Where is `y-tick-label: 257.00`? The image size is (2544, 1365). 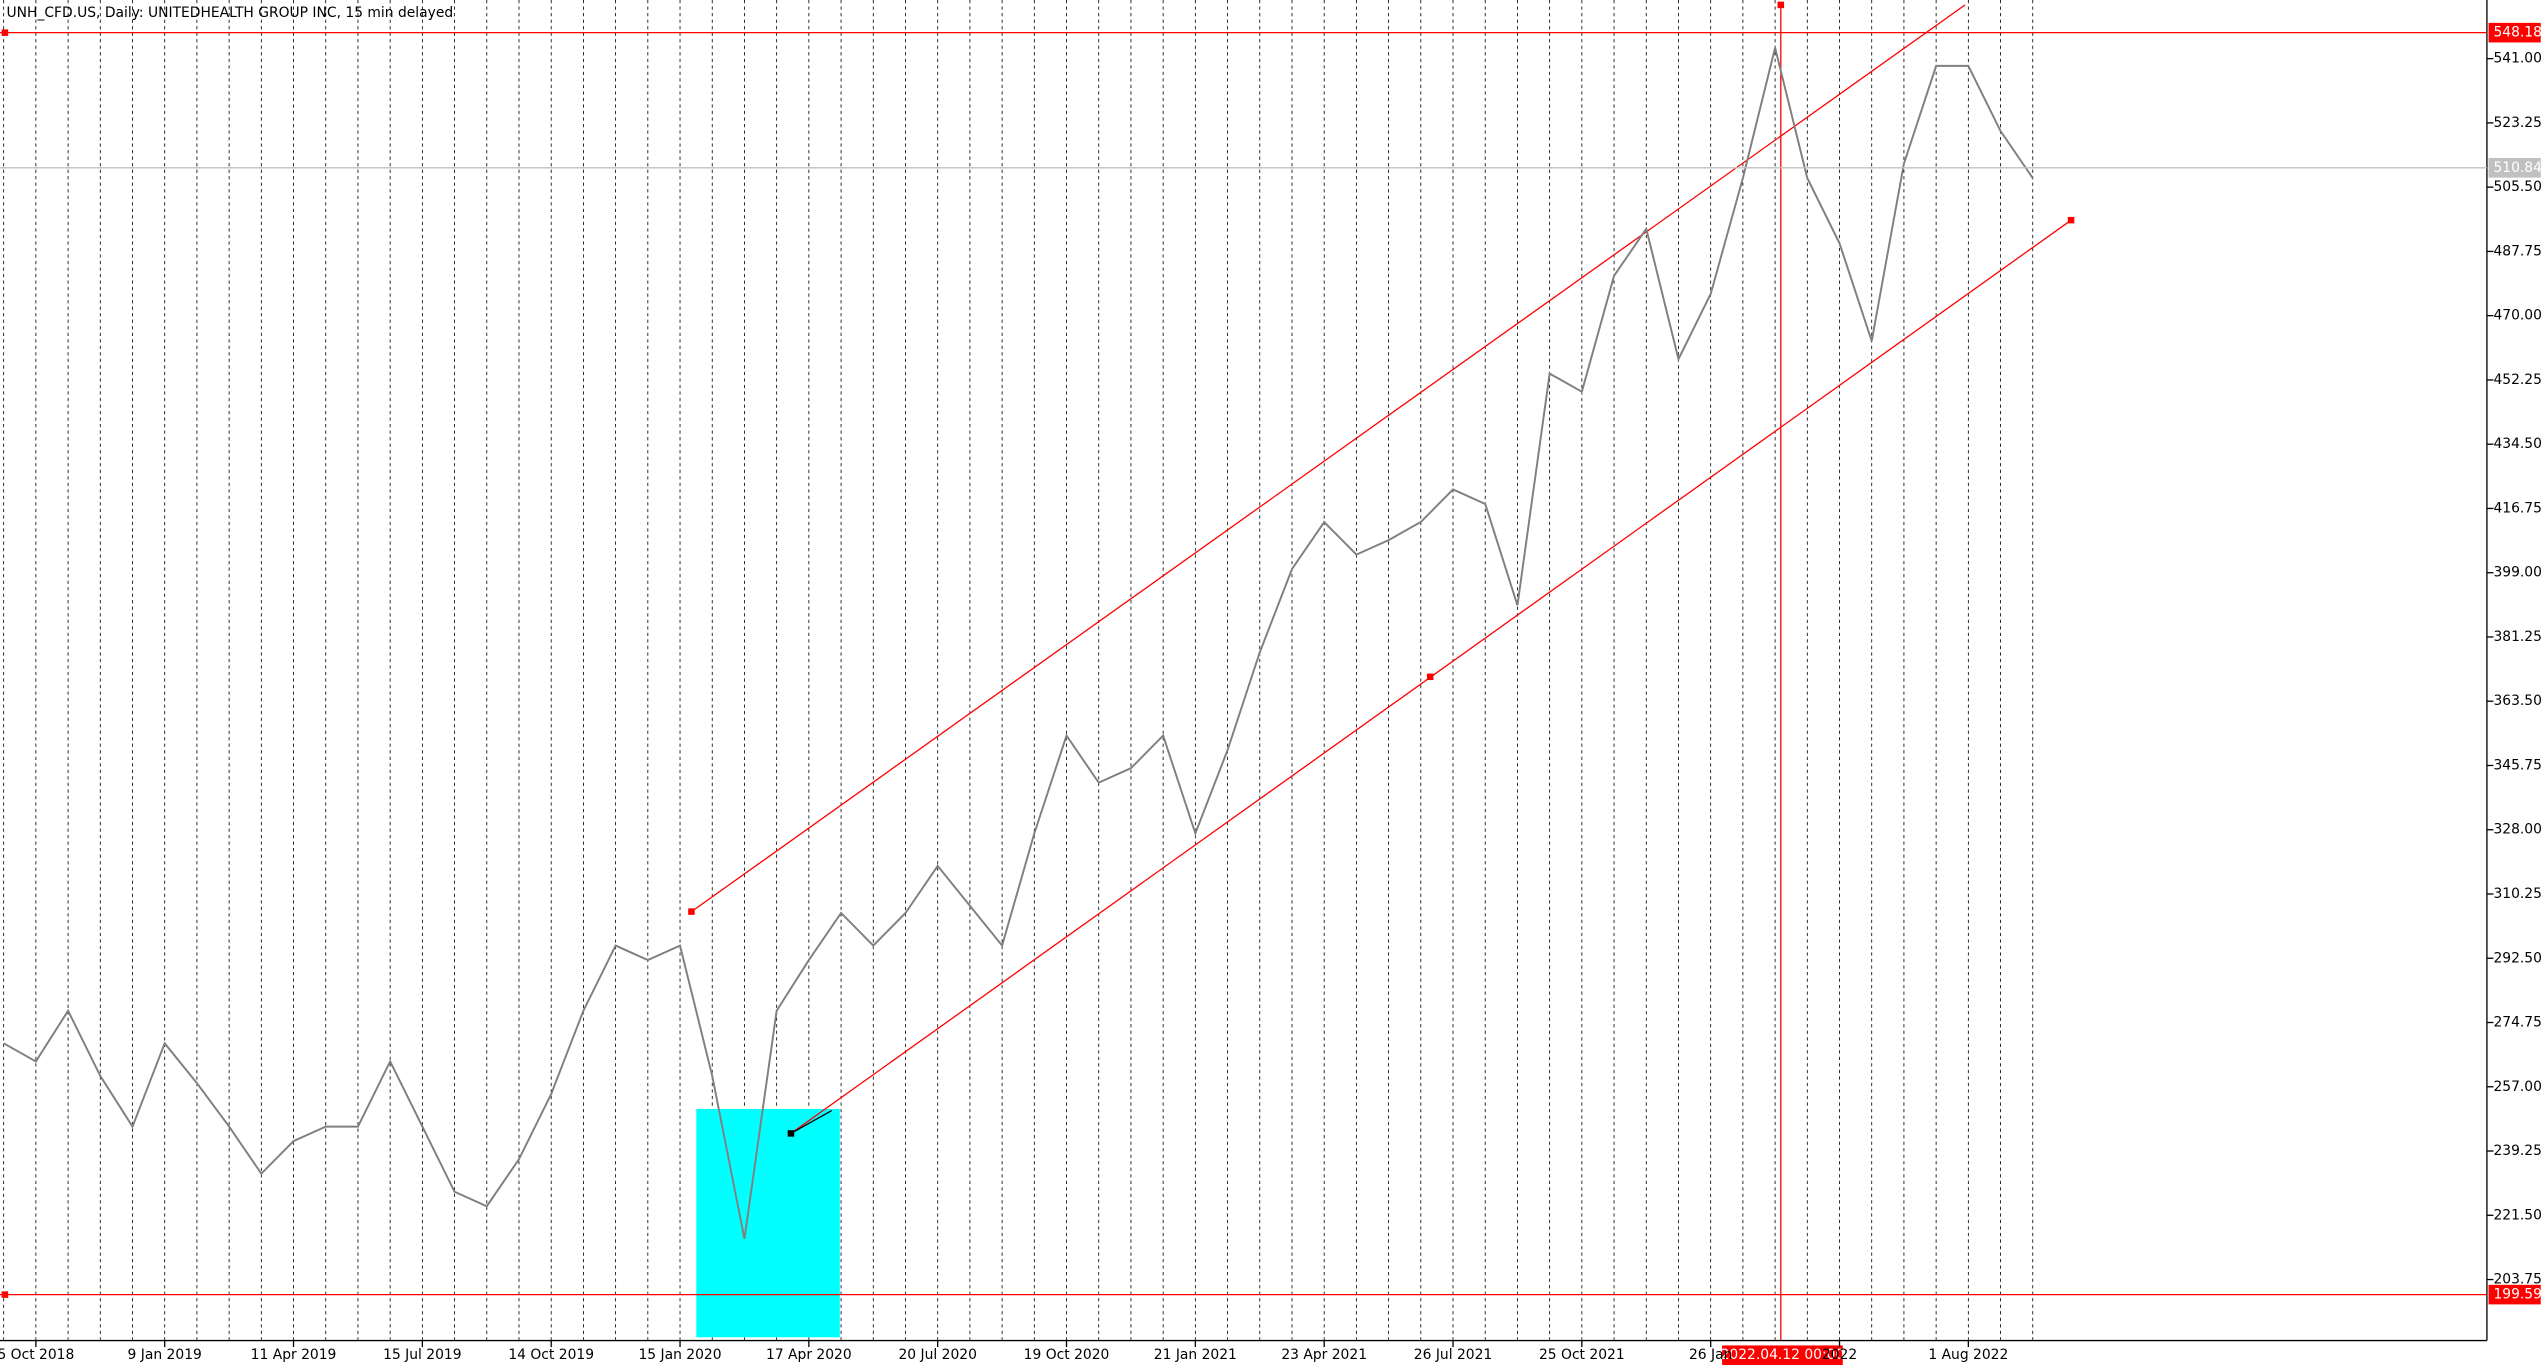 y-tick-label: 257.00 is located at coordinates (2517, 1087).